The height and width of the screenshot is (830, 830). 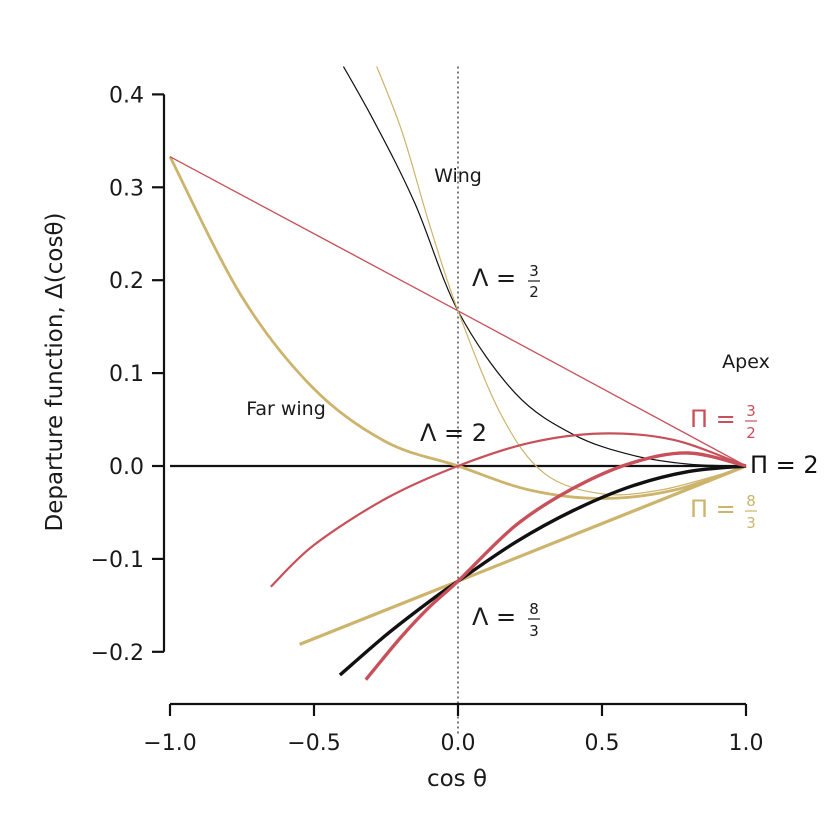 What do you see at coordinates (286, 409) in the screenshot?
I see `far-wing-label: Far wing` at bounding box center [286, 409].